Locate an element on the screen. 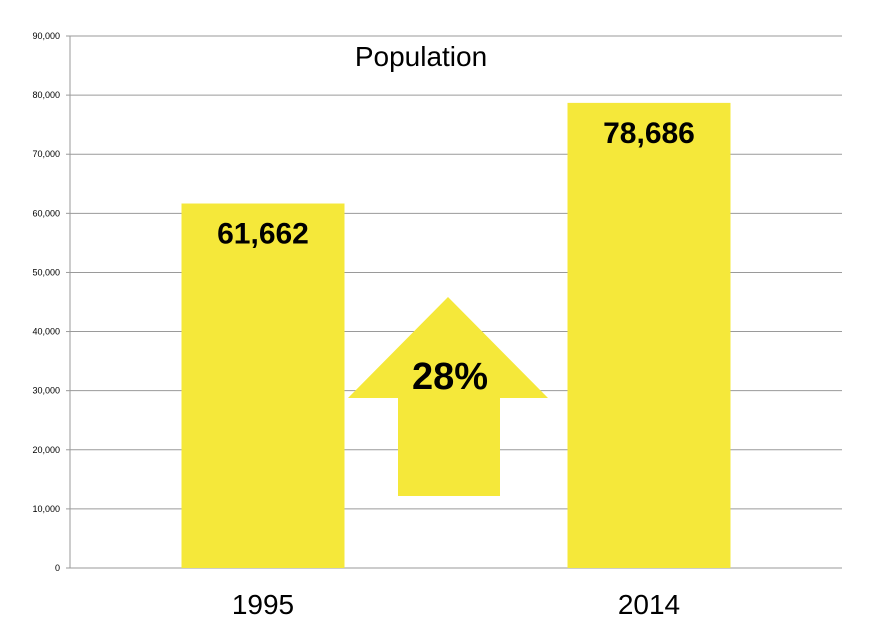  y-tick-label: 60,000 is located at coordinates (46, 213).